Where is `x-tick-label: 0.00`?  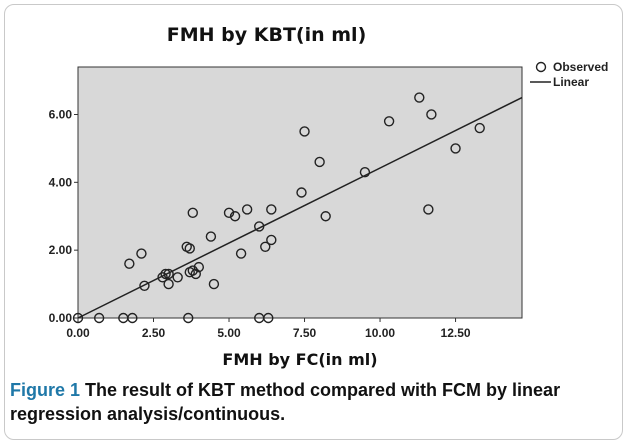
x-tick-label: 0.00 is located at coordinates (78, 333).